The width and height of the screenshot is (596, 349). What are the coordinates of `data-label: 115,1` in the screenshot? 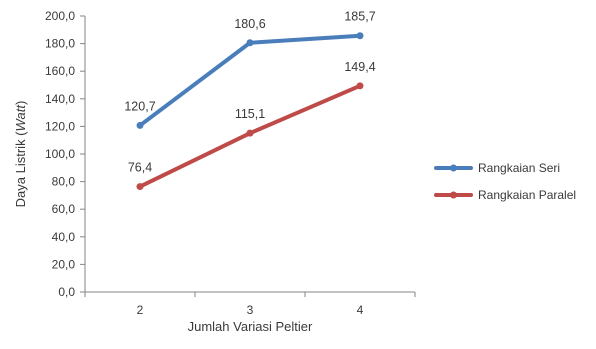 It's located at (250, 114).